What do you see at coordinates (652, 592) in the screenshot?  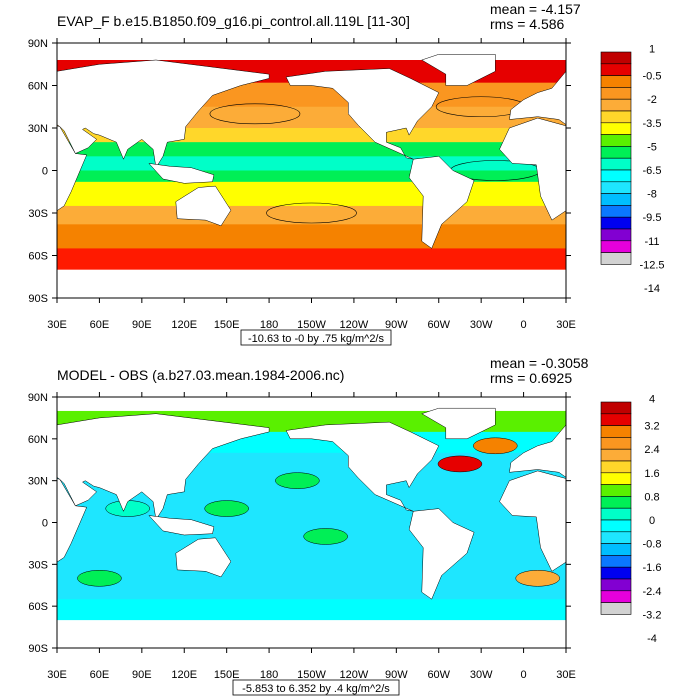 I see `colorbar-label: -2.4` at bounding box center [652, 592].